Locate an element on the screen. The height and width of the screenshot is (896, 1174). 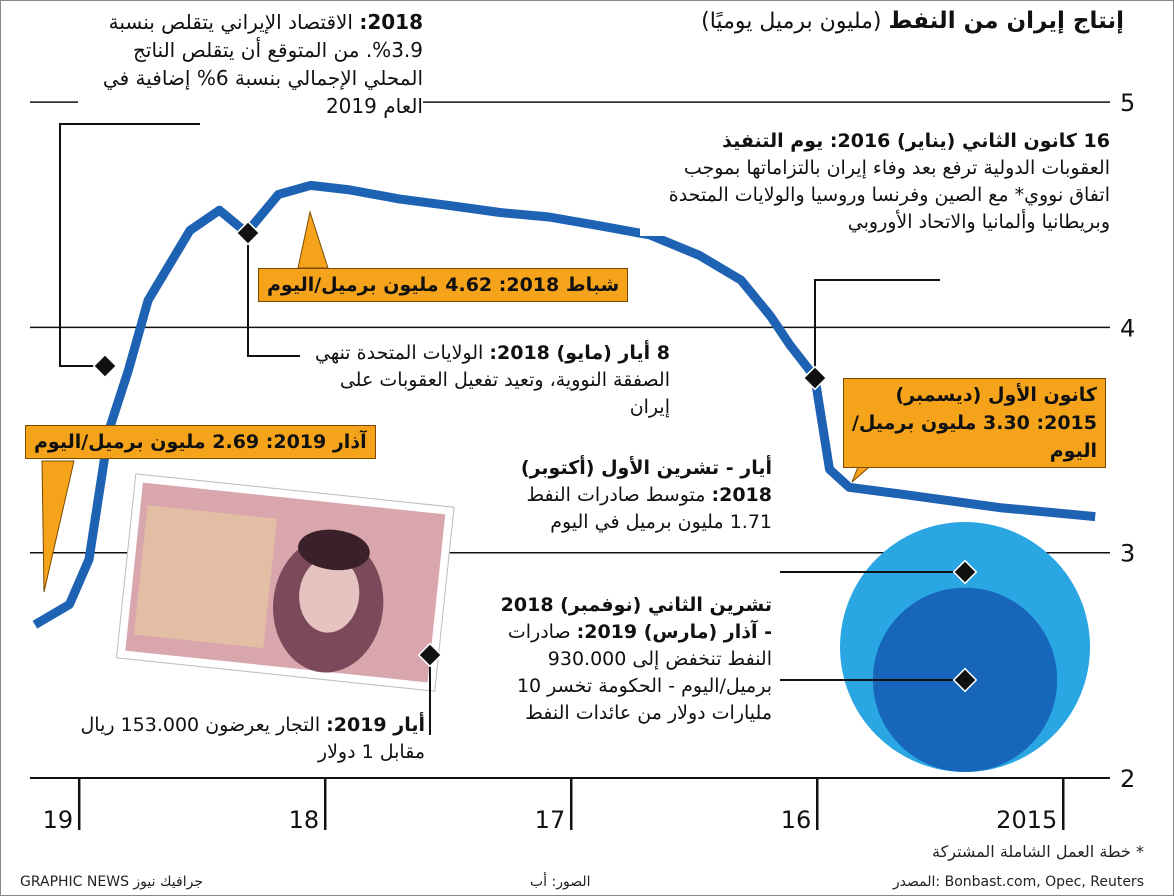
connectors is located at coordinates (872, 626).